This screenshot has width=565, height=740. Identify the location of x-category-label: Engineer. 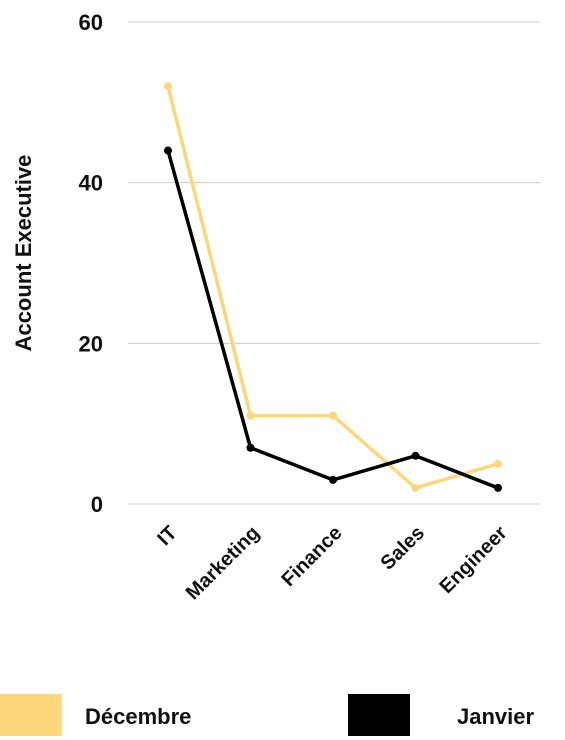
(473, 560).